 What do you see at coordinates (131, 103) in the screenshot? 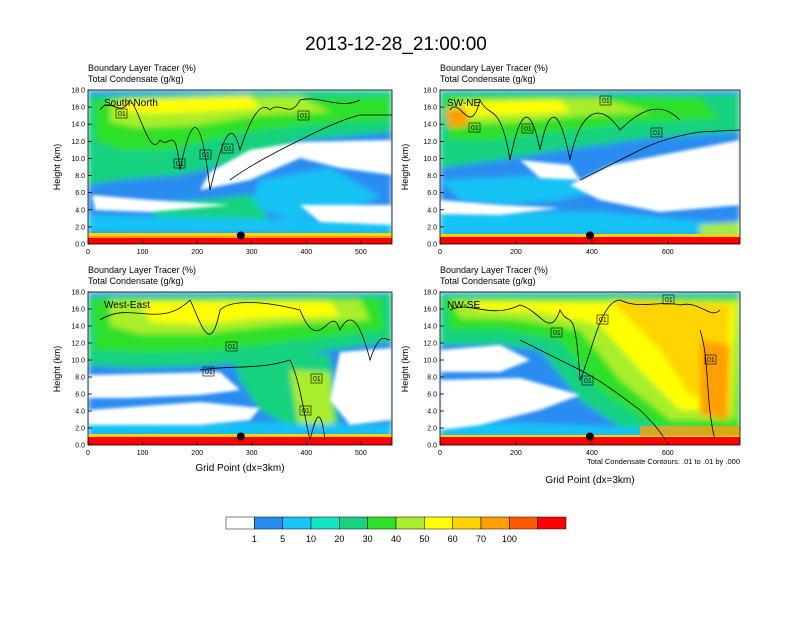
I see `panel-label: South-North` at bounding box center [131, 103].